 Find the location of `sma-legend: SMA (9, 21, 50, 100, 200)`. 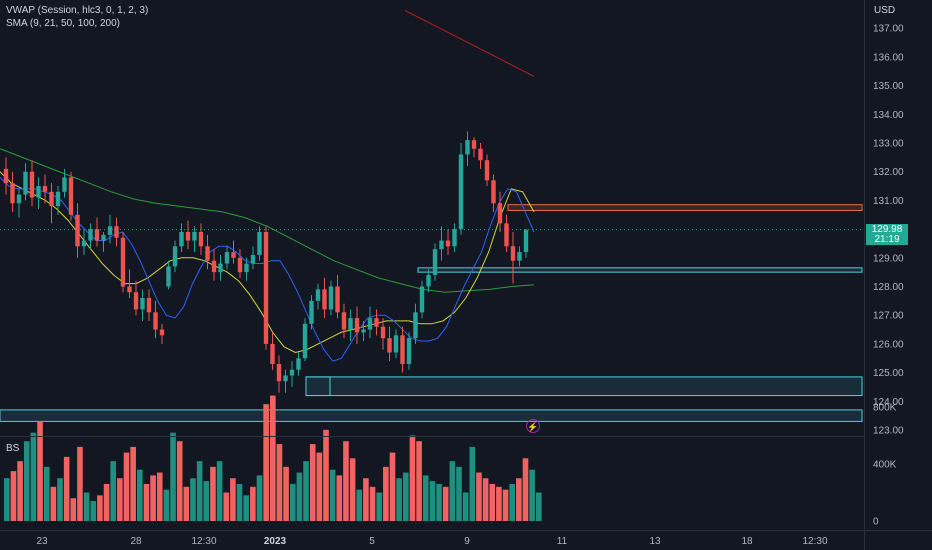

sma-legend: SMA (9, 21, 50, 100, 200) is located at coordinates (63, 23).